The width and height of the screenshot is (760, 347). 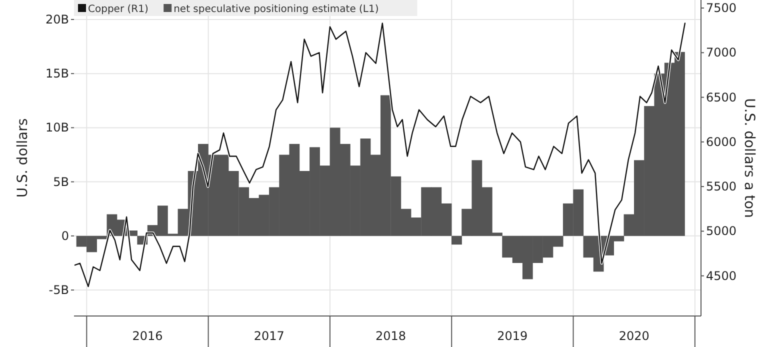 What do you see at coordinates (57, 127) in the screenshot?
I see `y-tick-label: 10B` at bounding box center [57, 127].